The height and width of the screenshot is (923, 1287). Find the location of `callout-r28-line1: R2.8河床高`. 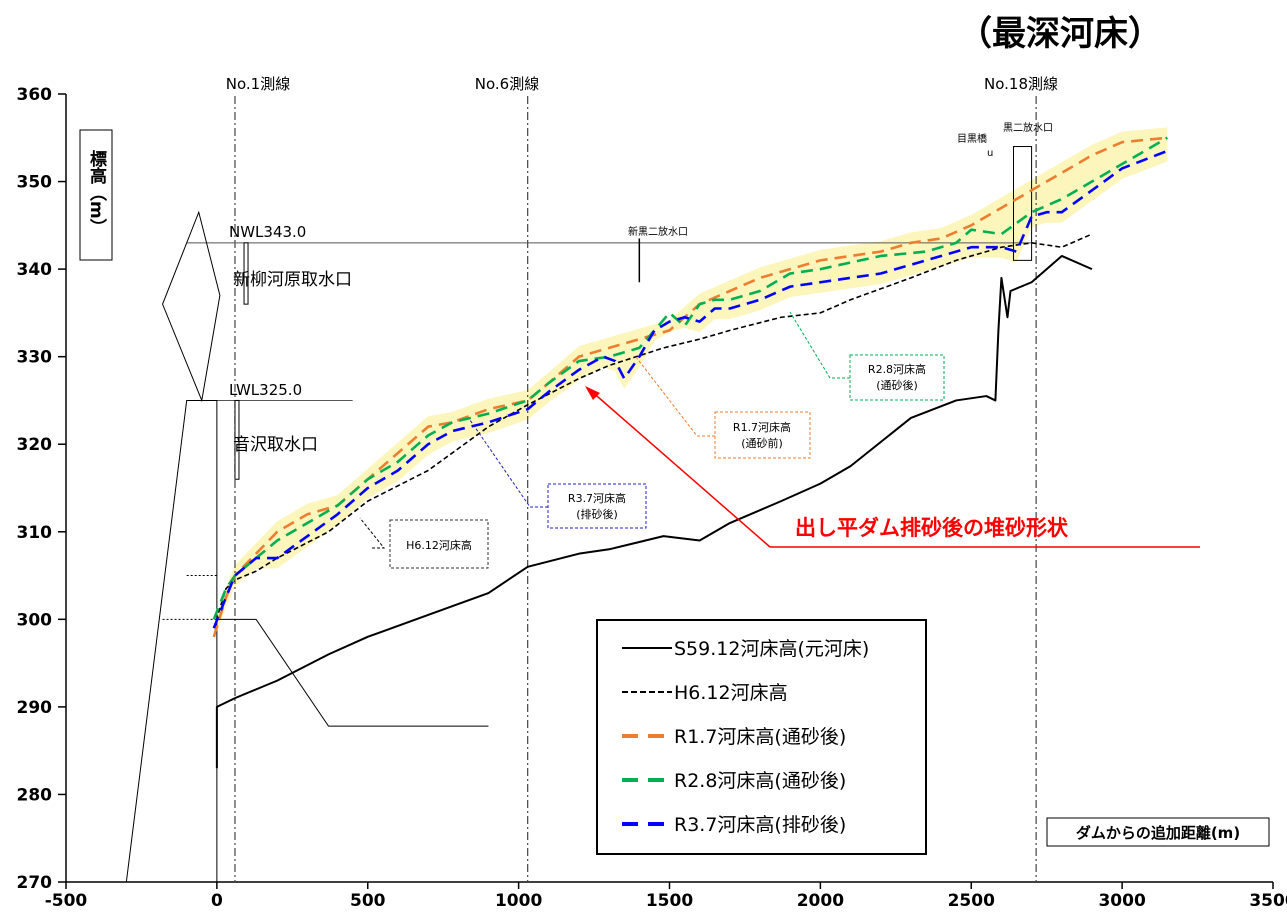

callout-r28-line1: R2.8河床高 is located at coordinates (897, 369).